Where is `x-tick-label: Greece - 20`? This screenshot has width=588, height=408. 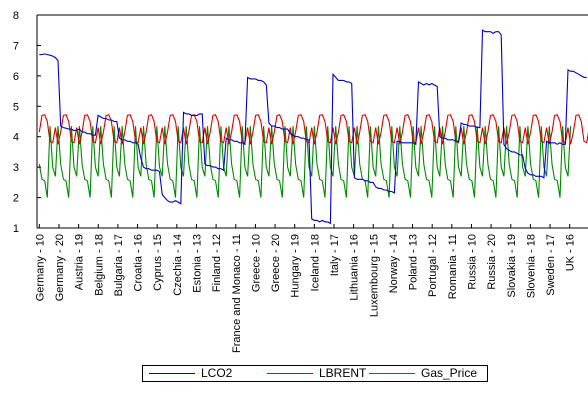 x-tick-label: Greece - 20 is located at coordinates (276, 263).